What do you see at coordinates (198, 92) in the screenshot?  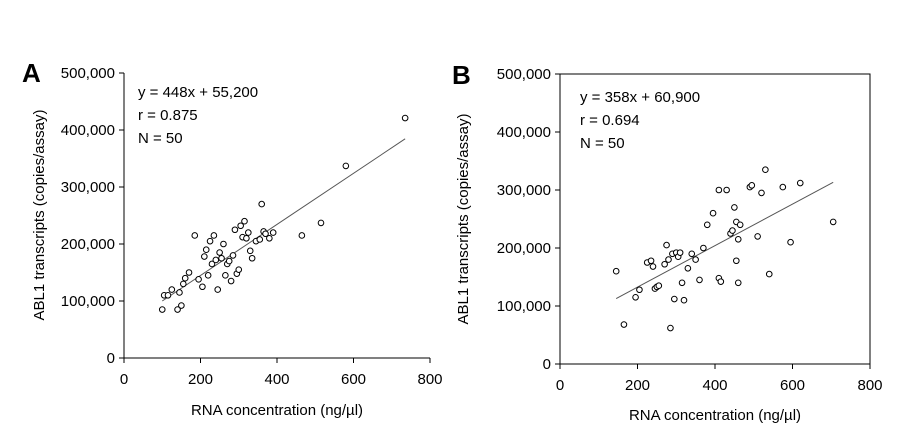 I see `annotation-text: y = 448x + 55,200` at bounding box center [198, 92].